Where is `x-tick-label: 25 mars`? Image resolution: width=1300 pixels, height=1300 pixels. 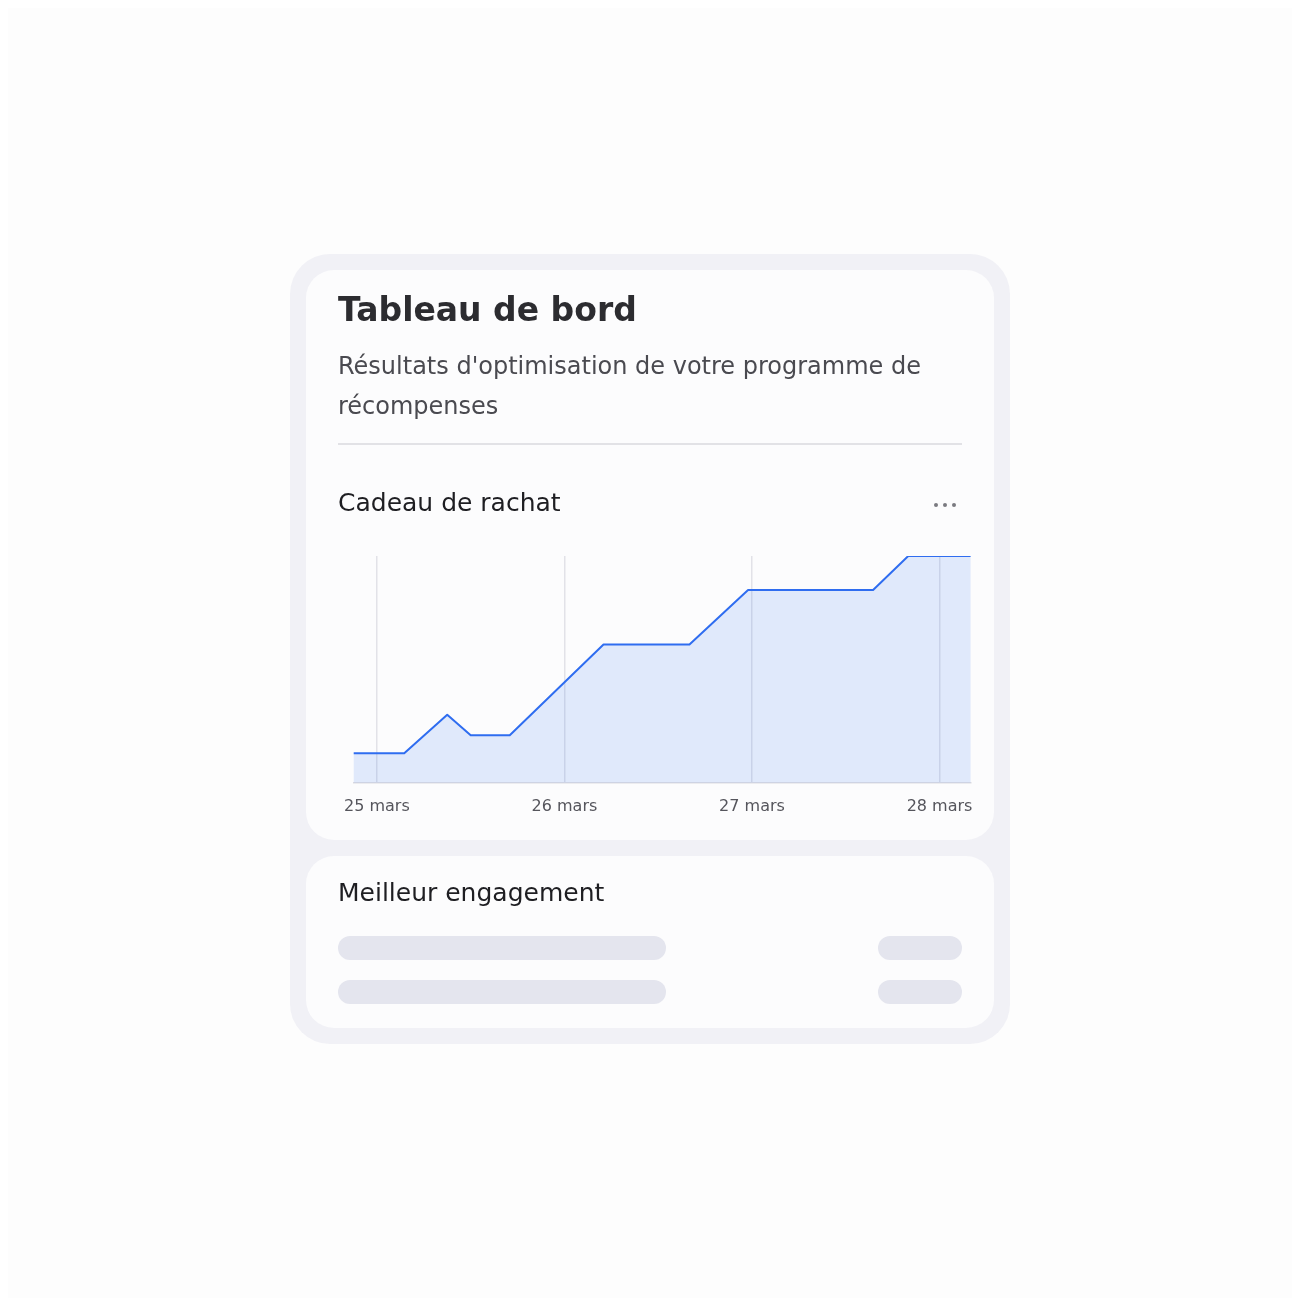
x-tick-label: 25 mars is located at coordinates (377, 805).